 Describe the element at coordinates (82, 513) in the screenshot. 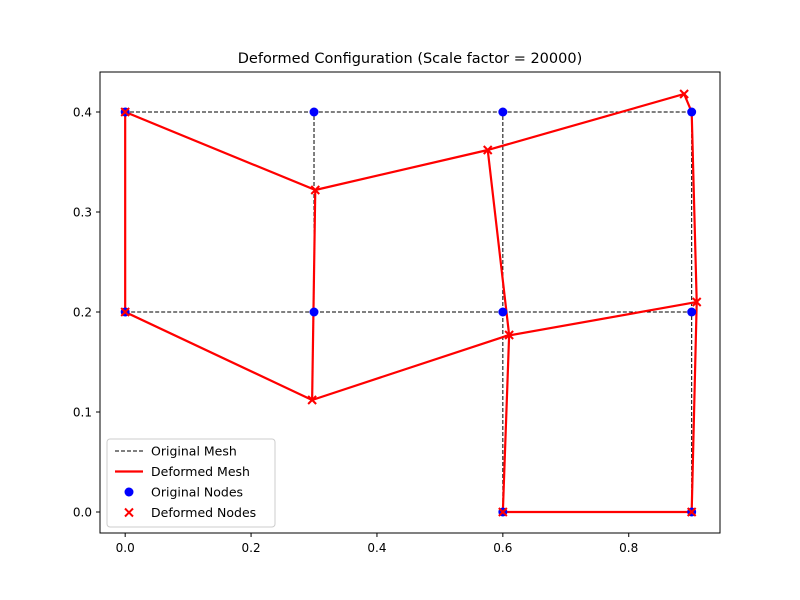

I see `y-tick-label: 0.0` at that location.